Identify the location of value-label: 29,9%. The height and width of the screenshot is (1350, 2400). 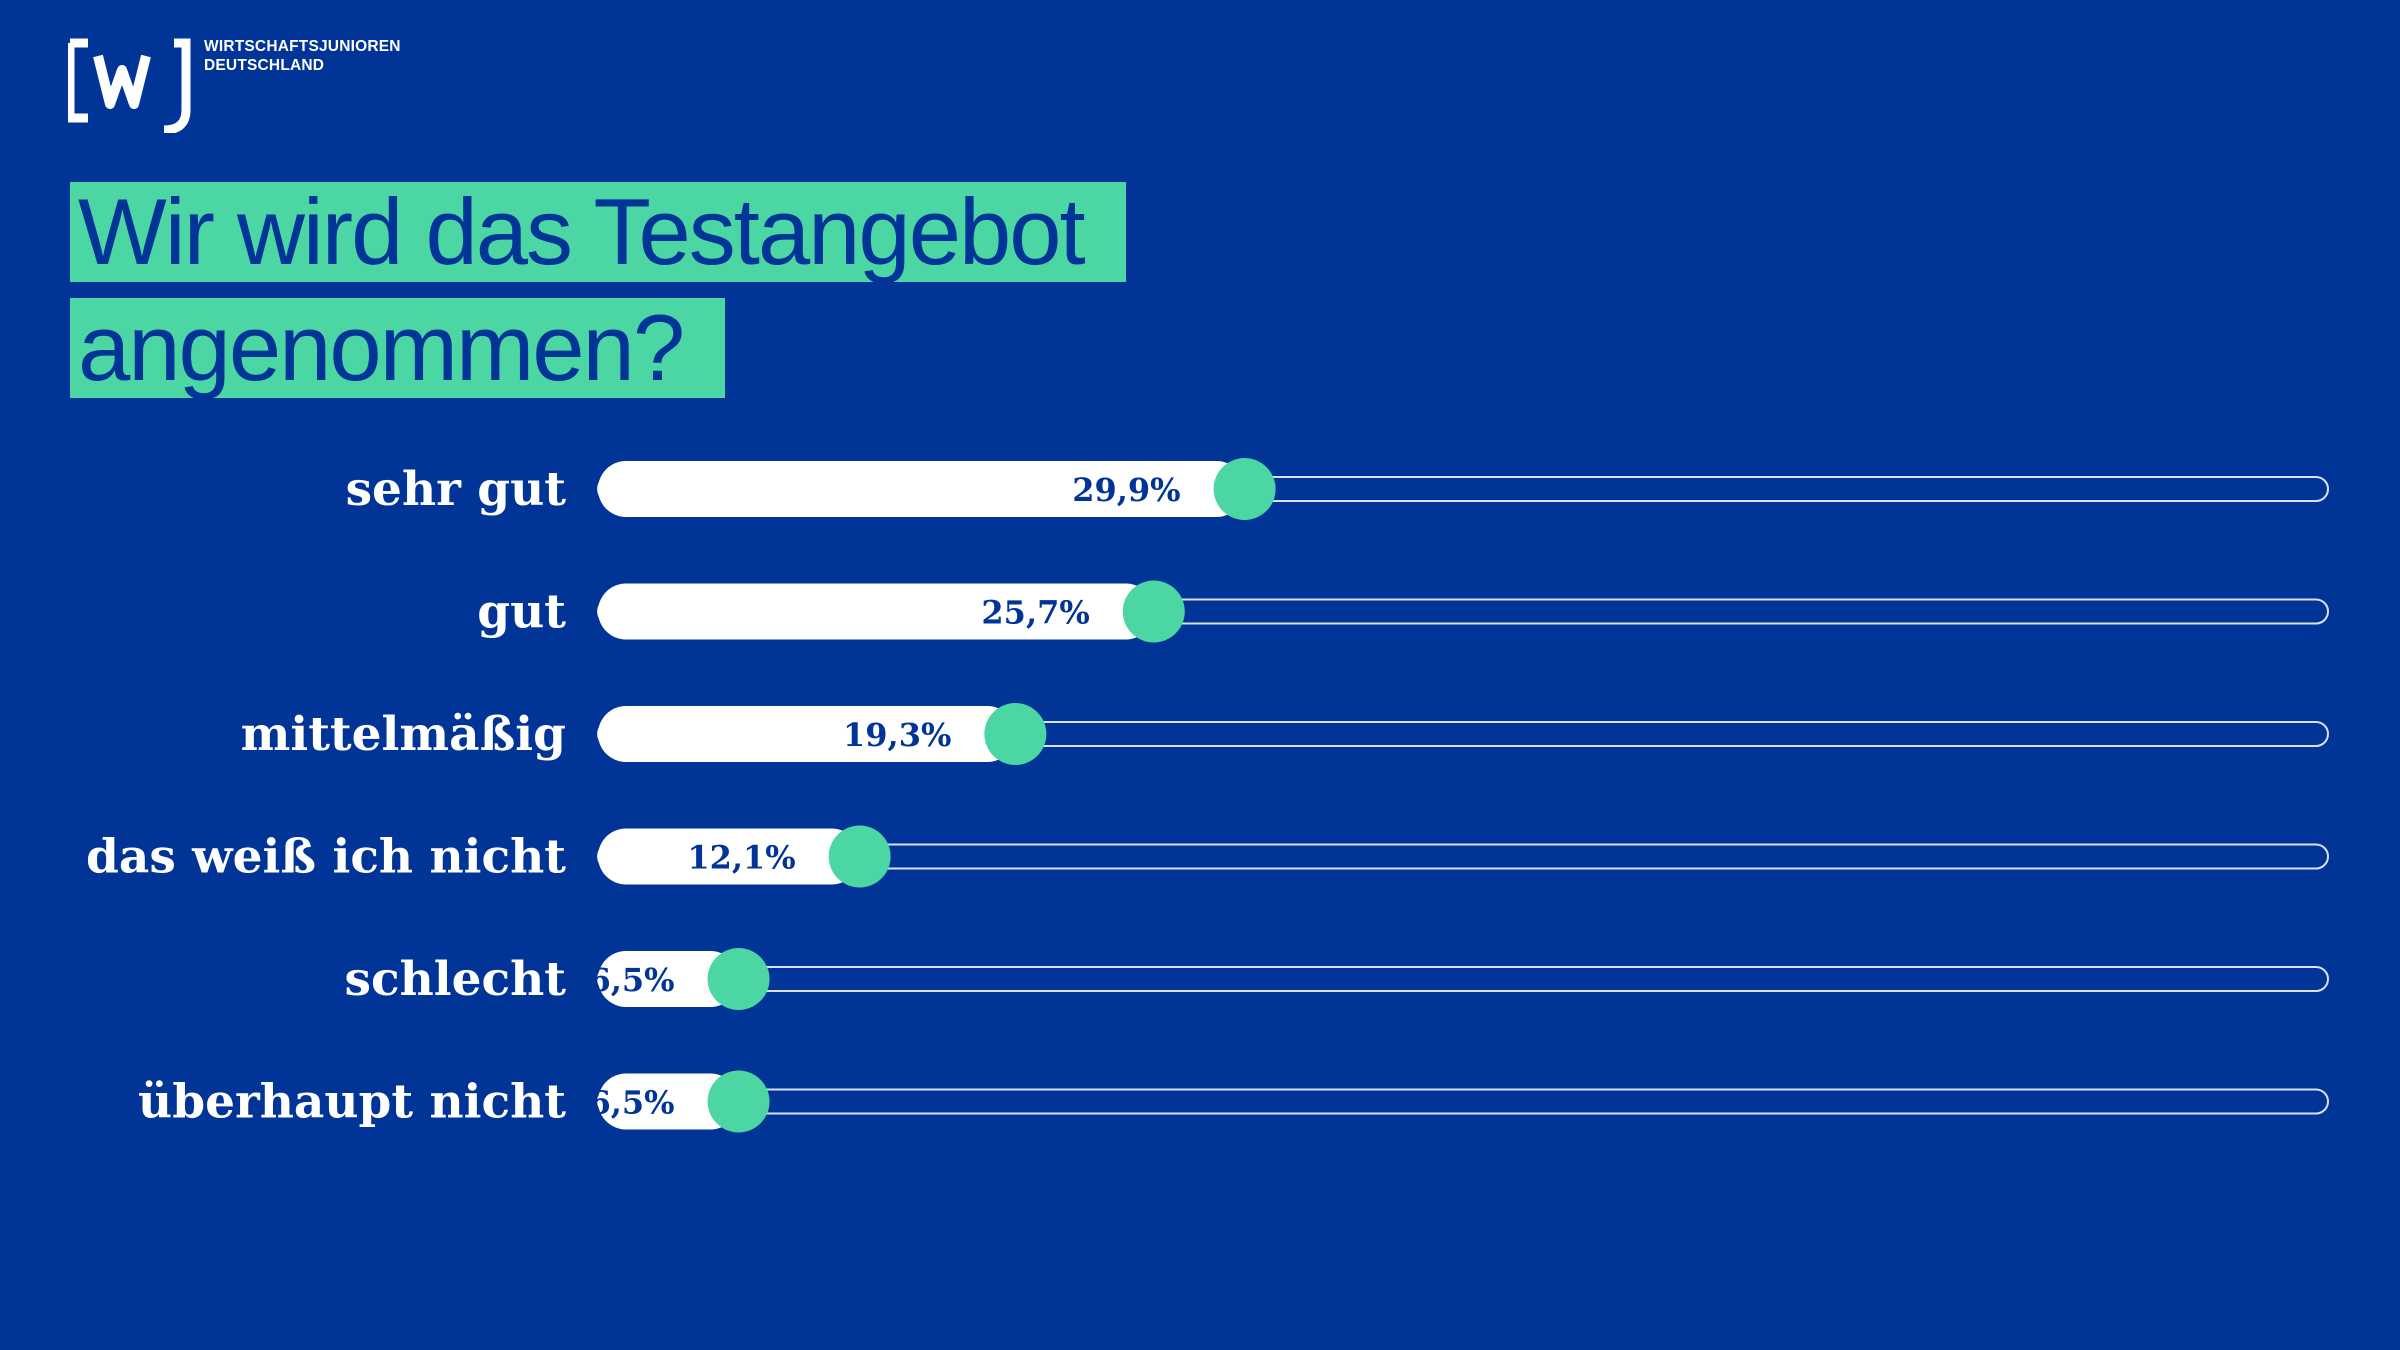
(1126, 490).